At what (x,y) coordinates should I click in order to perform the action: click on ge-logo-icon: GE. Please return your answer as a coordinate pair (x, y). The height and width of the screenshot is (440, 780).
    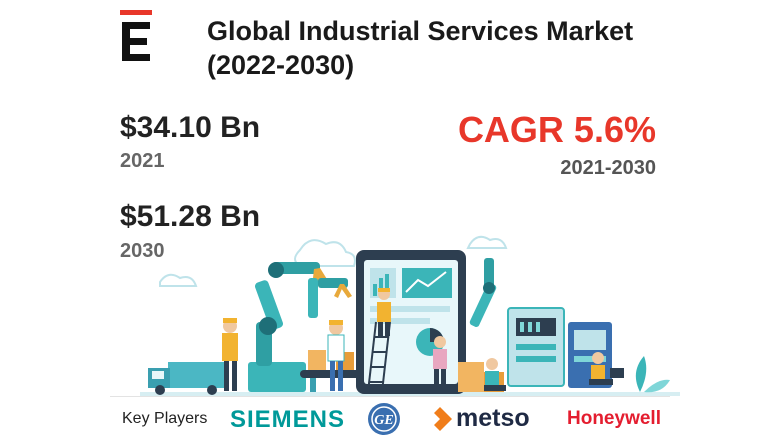
    Looking at the image, I should click on (384, 419).